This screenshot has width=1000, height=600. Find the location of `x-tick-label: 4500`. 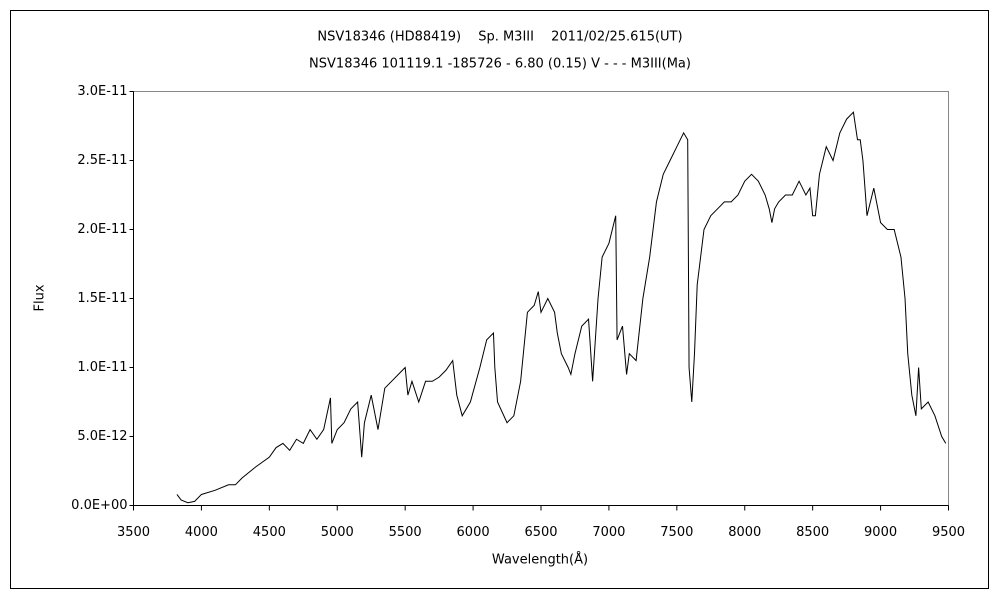

x-tick-label: 4500 is located at coordinates (269, 532).